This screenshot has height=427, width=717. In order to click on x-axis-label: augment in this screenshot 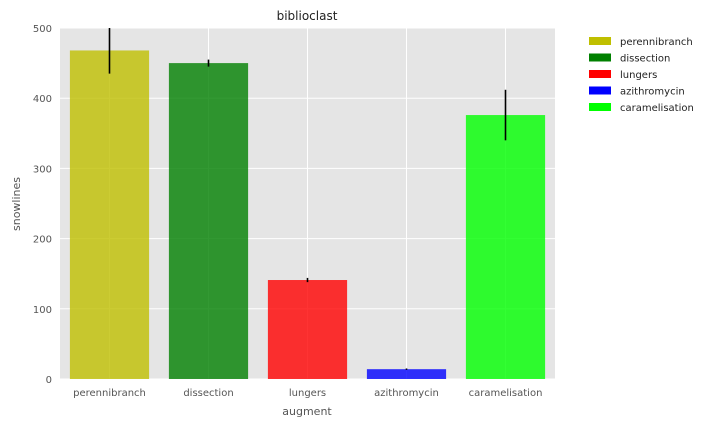, I will do `click(307, 411)`.